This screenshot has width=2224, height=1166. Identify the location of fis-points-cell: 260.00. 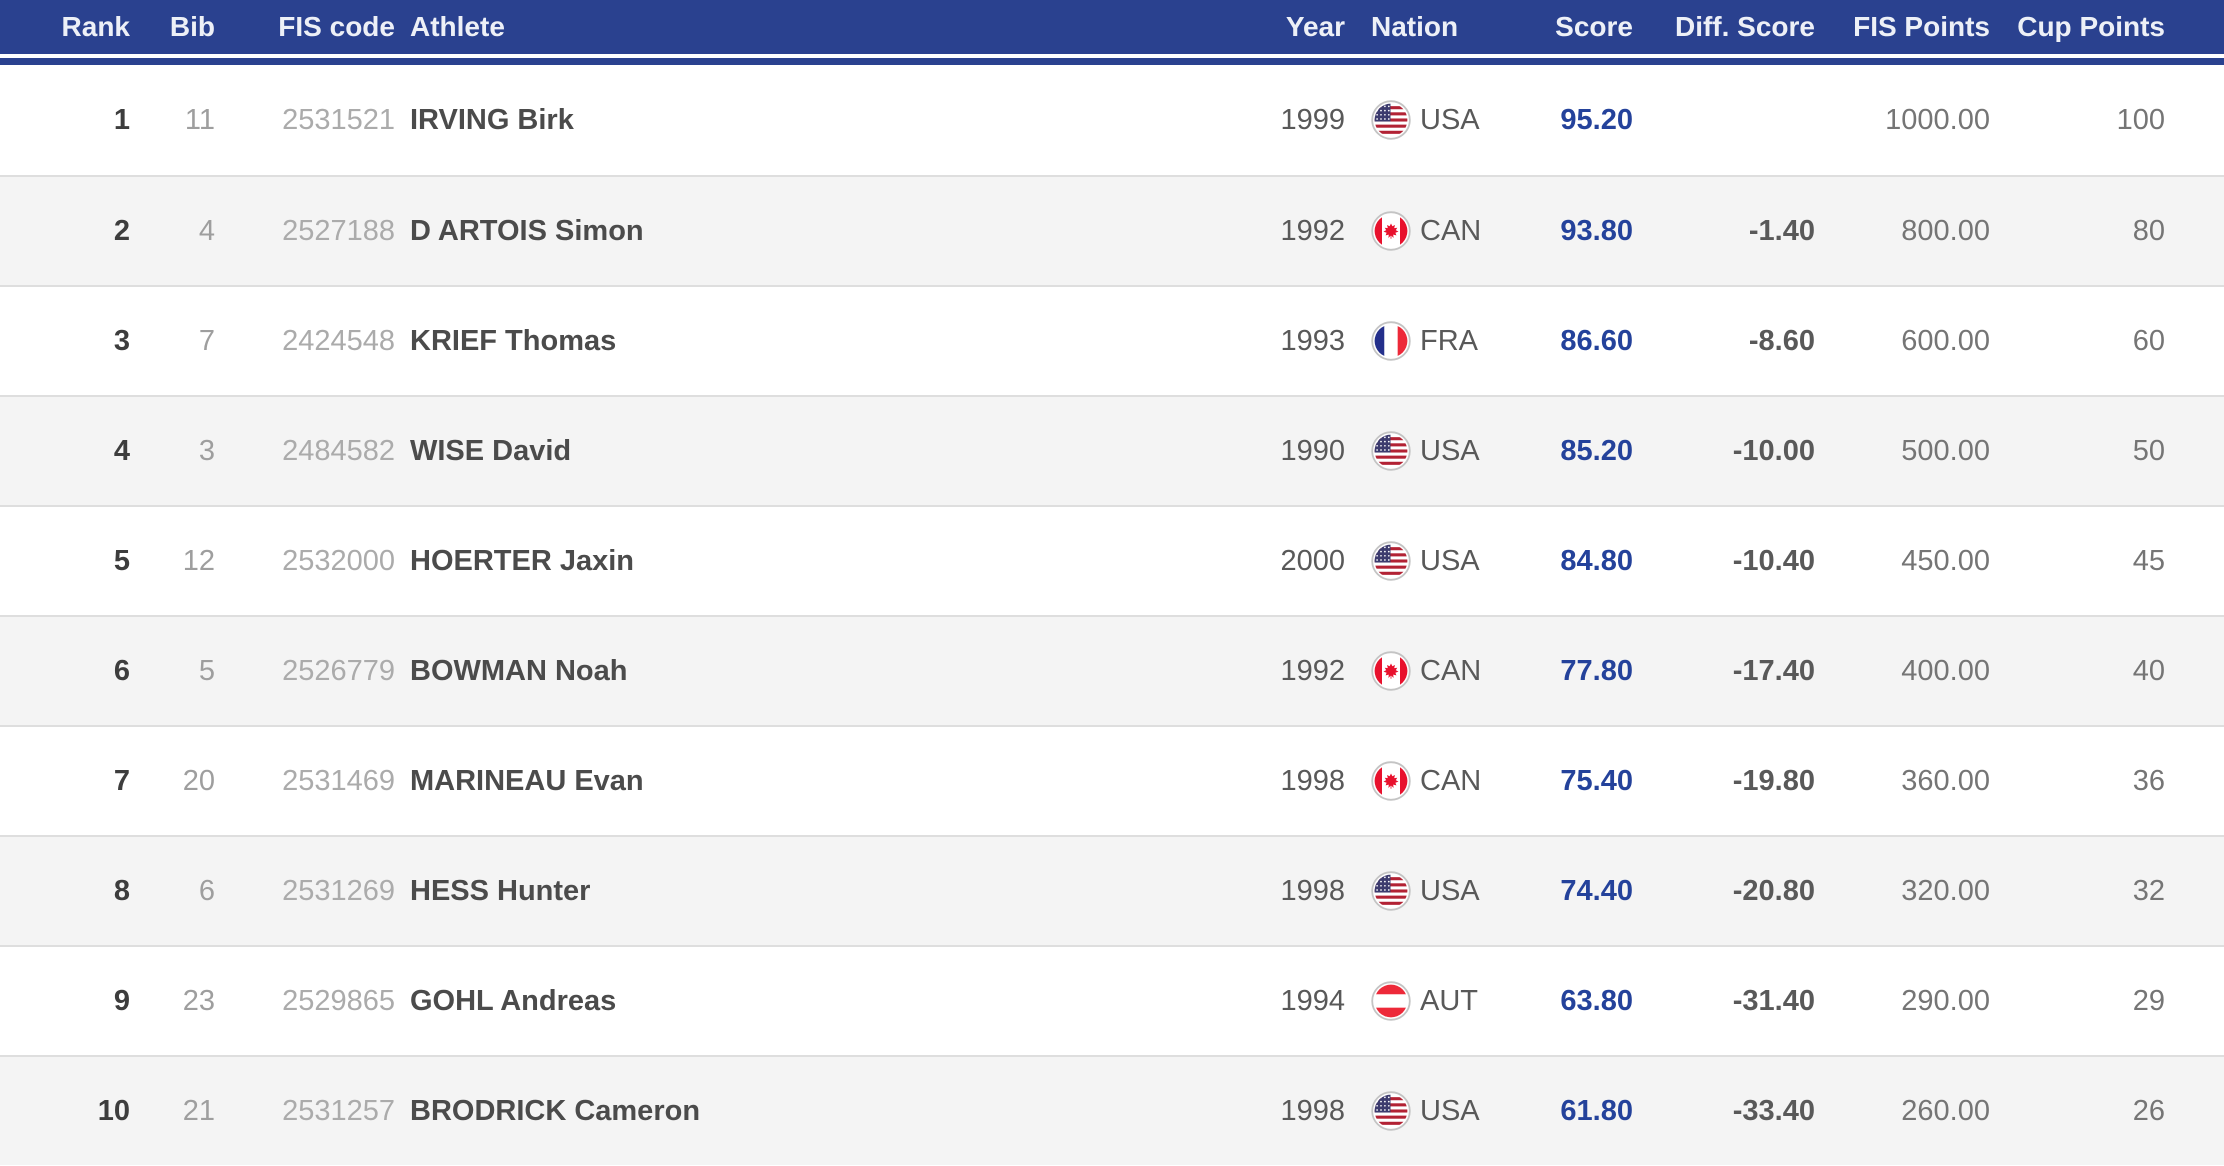
(1945, 1110).